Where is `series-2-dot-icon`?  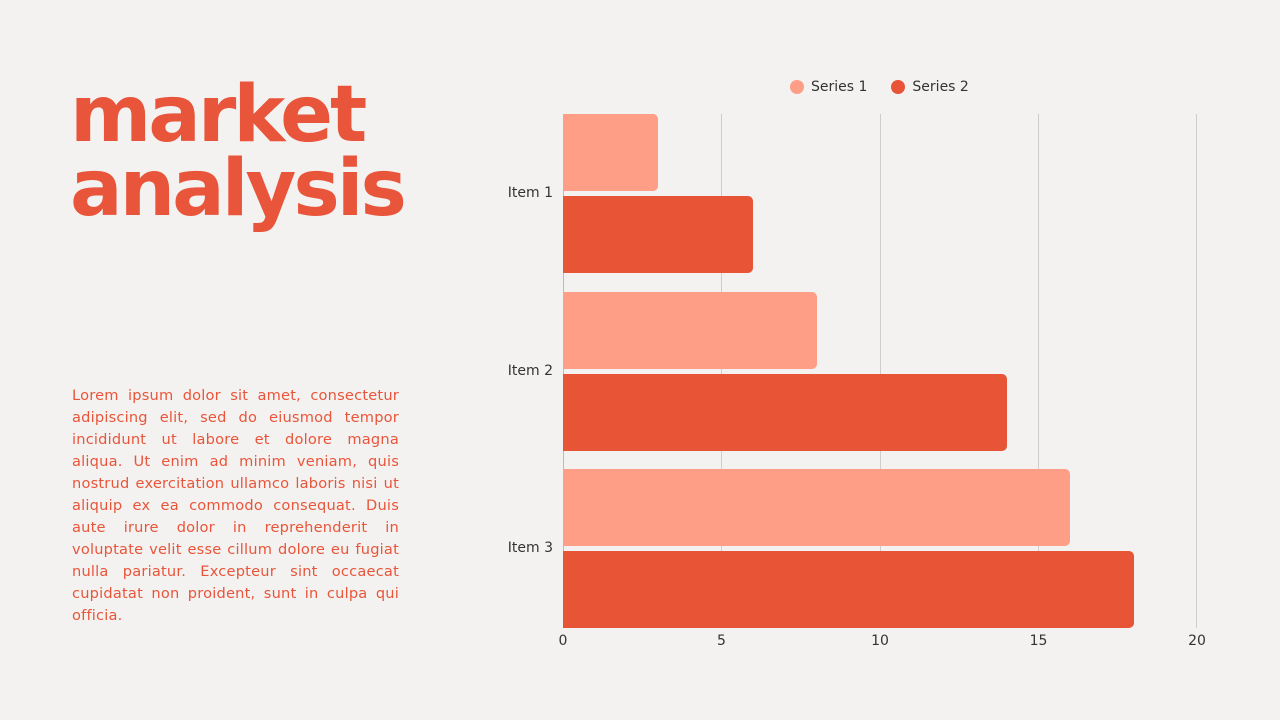 series-2-dot-icon is located at coordinates (898, 87).